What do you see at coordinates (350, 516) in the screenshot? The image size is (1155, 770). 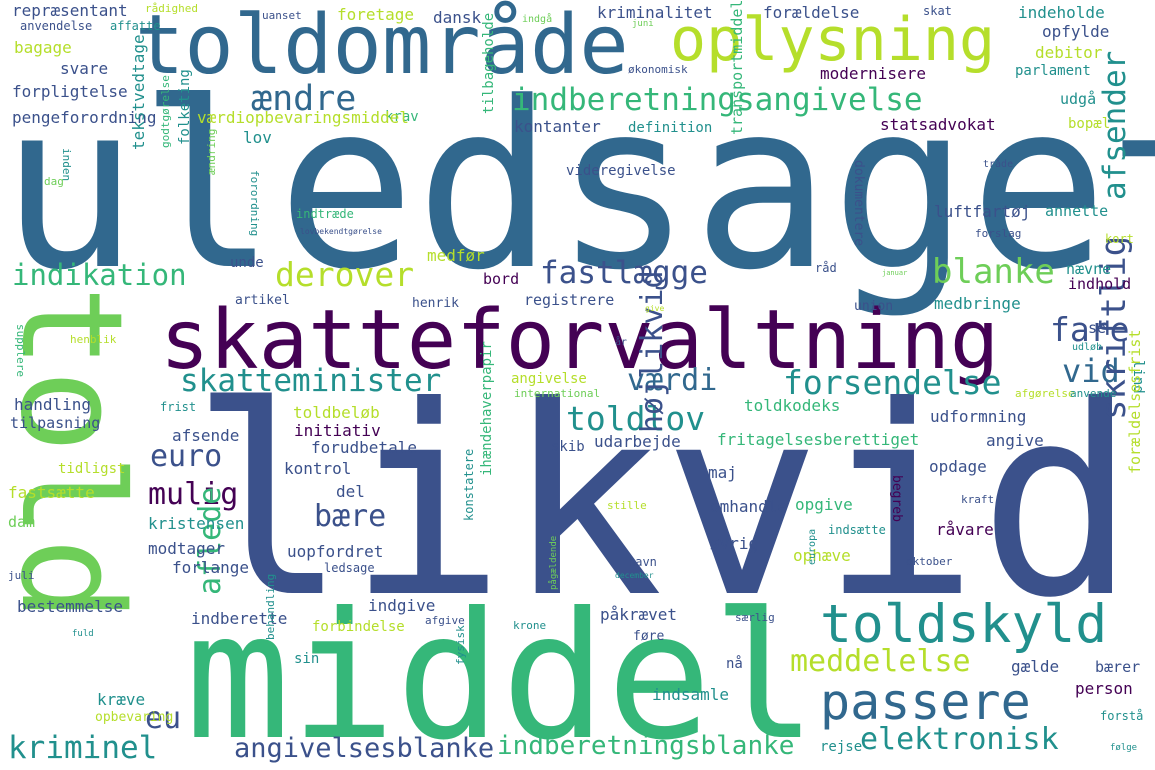 I see `word-baere: bære` at bounding box center [350, 516].